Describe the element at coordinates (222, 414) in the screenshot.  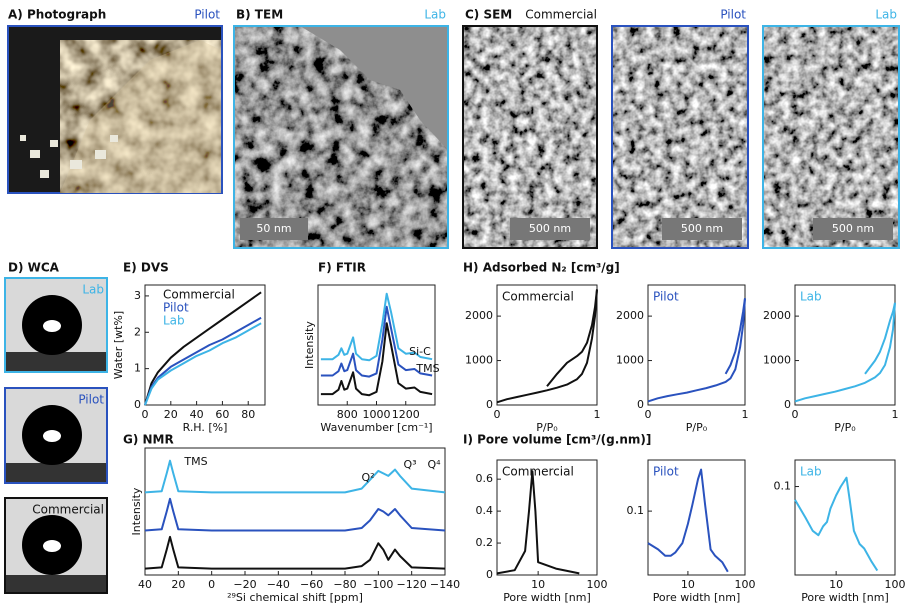
I see `x-tick-label: 60` at that location.